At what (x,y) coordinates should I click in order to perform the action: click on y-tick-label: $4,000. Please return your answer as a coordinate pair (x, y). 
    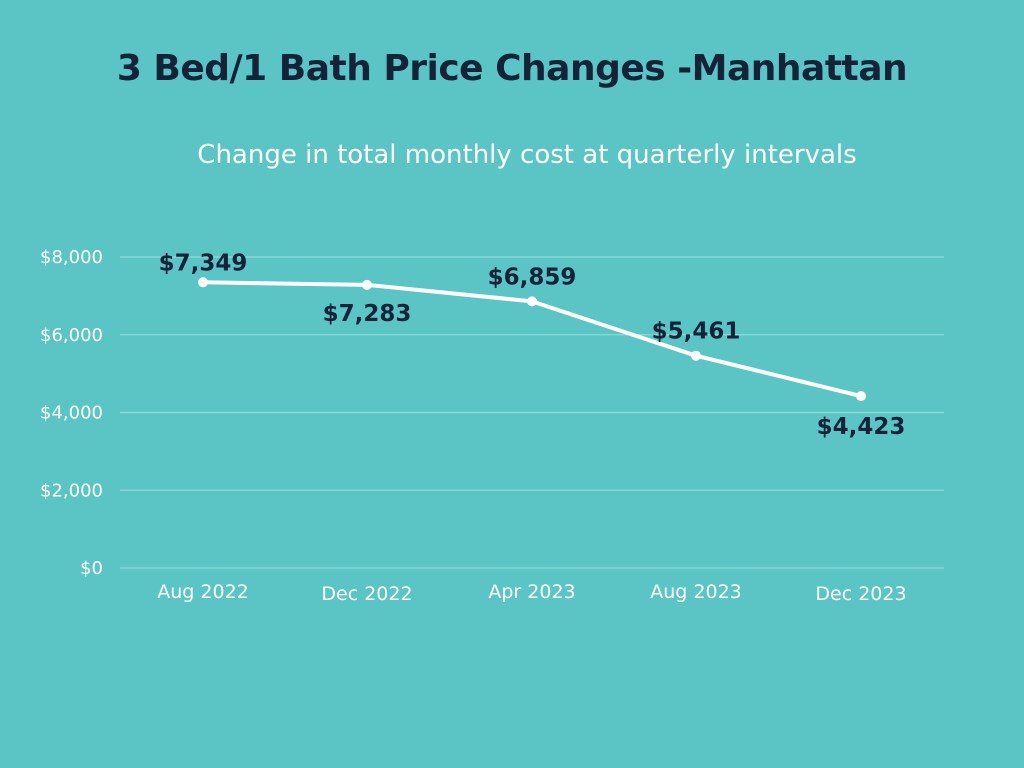
    Looking at the image, I should click on (71, 413).